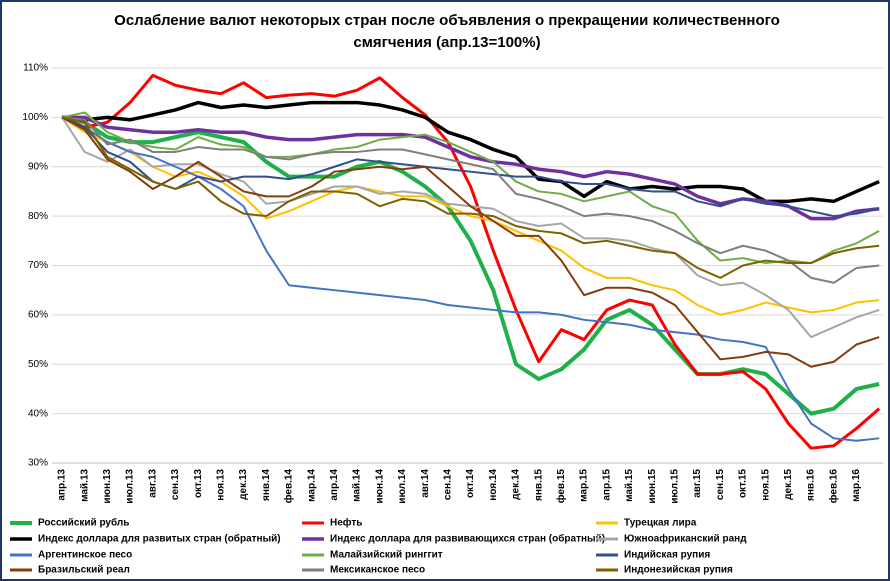  I want to click on x-tick-label: фев.15, so click(561, 486).